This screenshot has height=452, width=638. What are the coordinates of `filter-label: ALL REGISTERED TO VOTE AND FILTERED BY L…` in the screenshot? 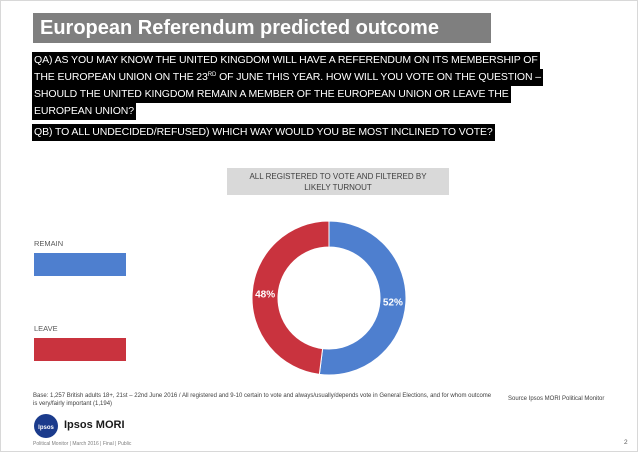 It's located at (338, 181).